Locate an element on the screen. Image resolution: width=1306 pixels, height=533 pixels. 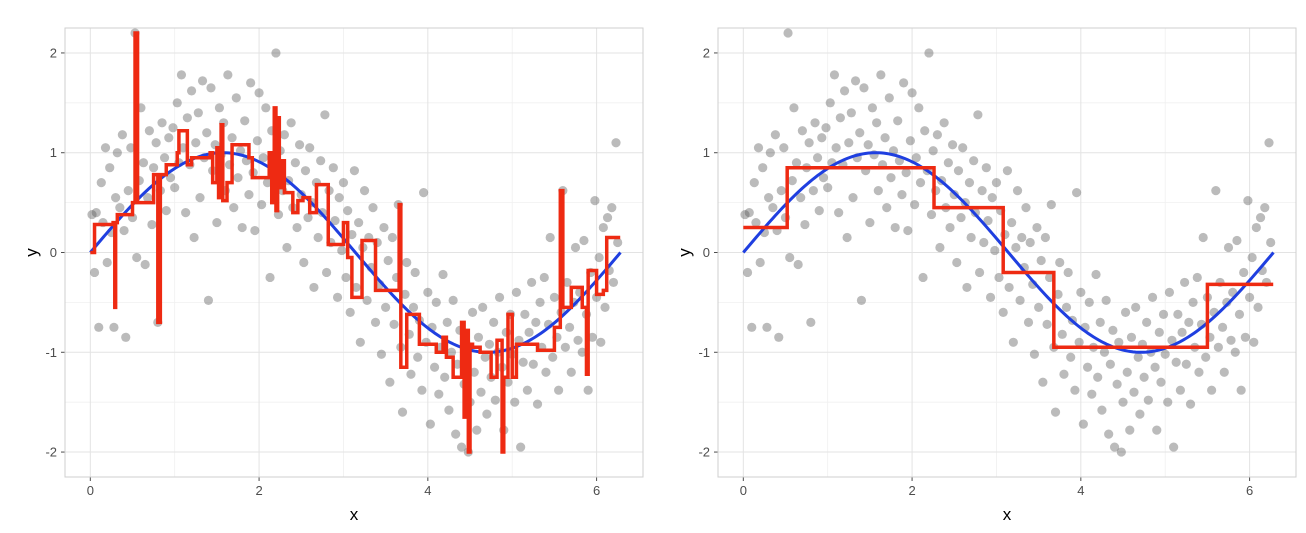
left-y-axis-title: y is located at coordinates (31, 252).